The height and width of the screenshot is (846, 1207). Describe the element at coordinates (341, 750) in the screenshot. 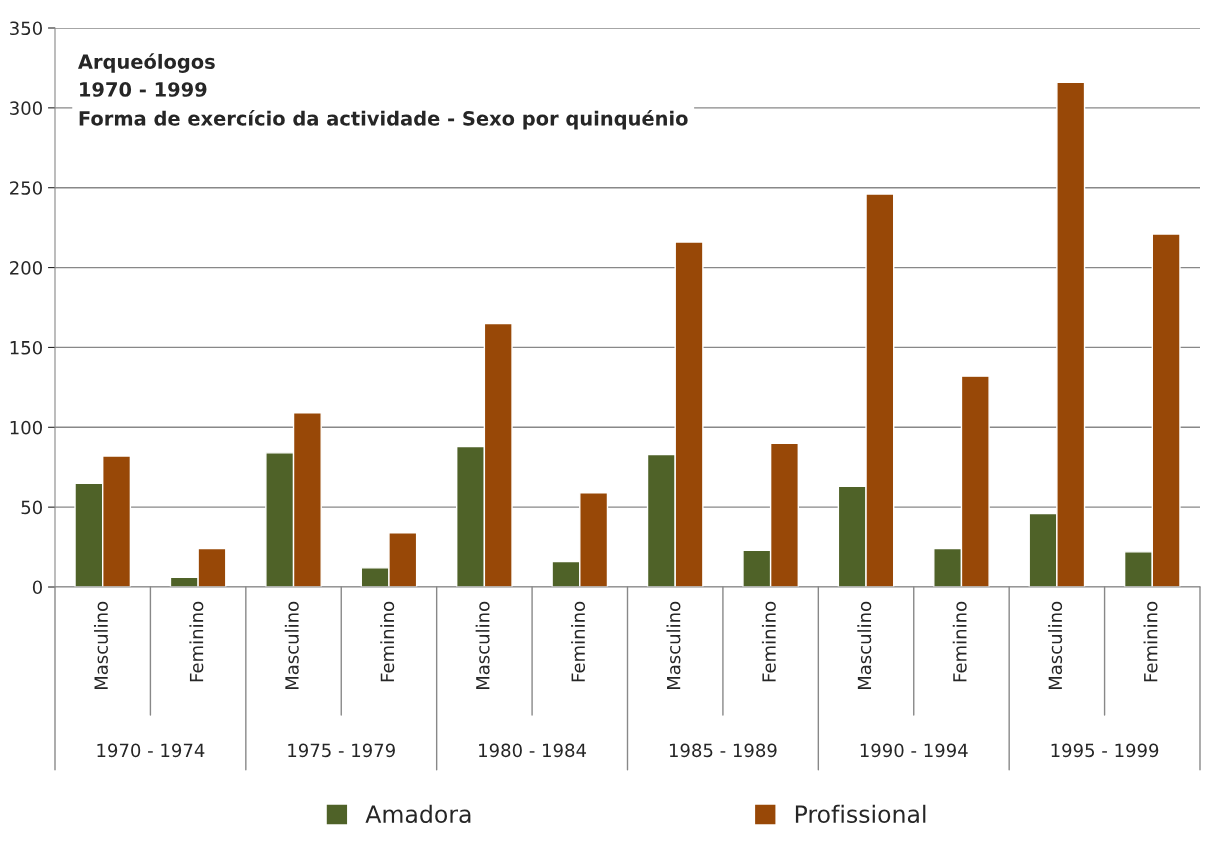

I see `text: 1975 - 1979` at that location.